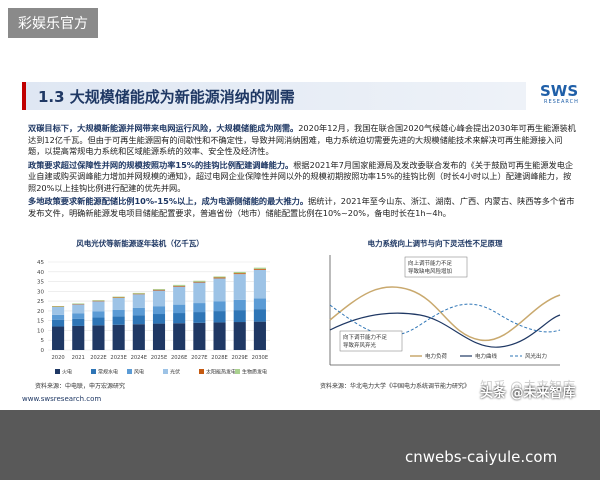  What do you see at coordinates (221, 372) in the screenshot?
I see `legend-label: 太阳能热发电` at bounding box center [221, 372].